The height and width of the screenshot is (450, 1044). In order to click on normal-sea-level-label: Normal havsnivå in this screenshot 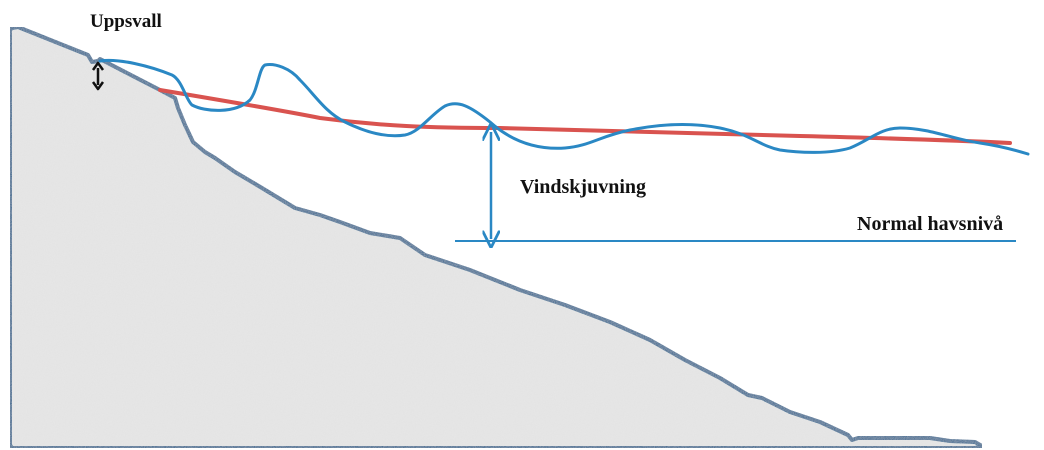, I will do `click(930, 224)`.